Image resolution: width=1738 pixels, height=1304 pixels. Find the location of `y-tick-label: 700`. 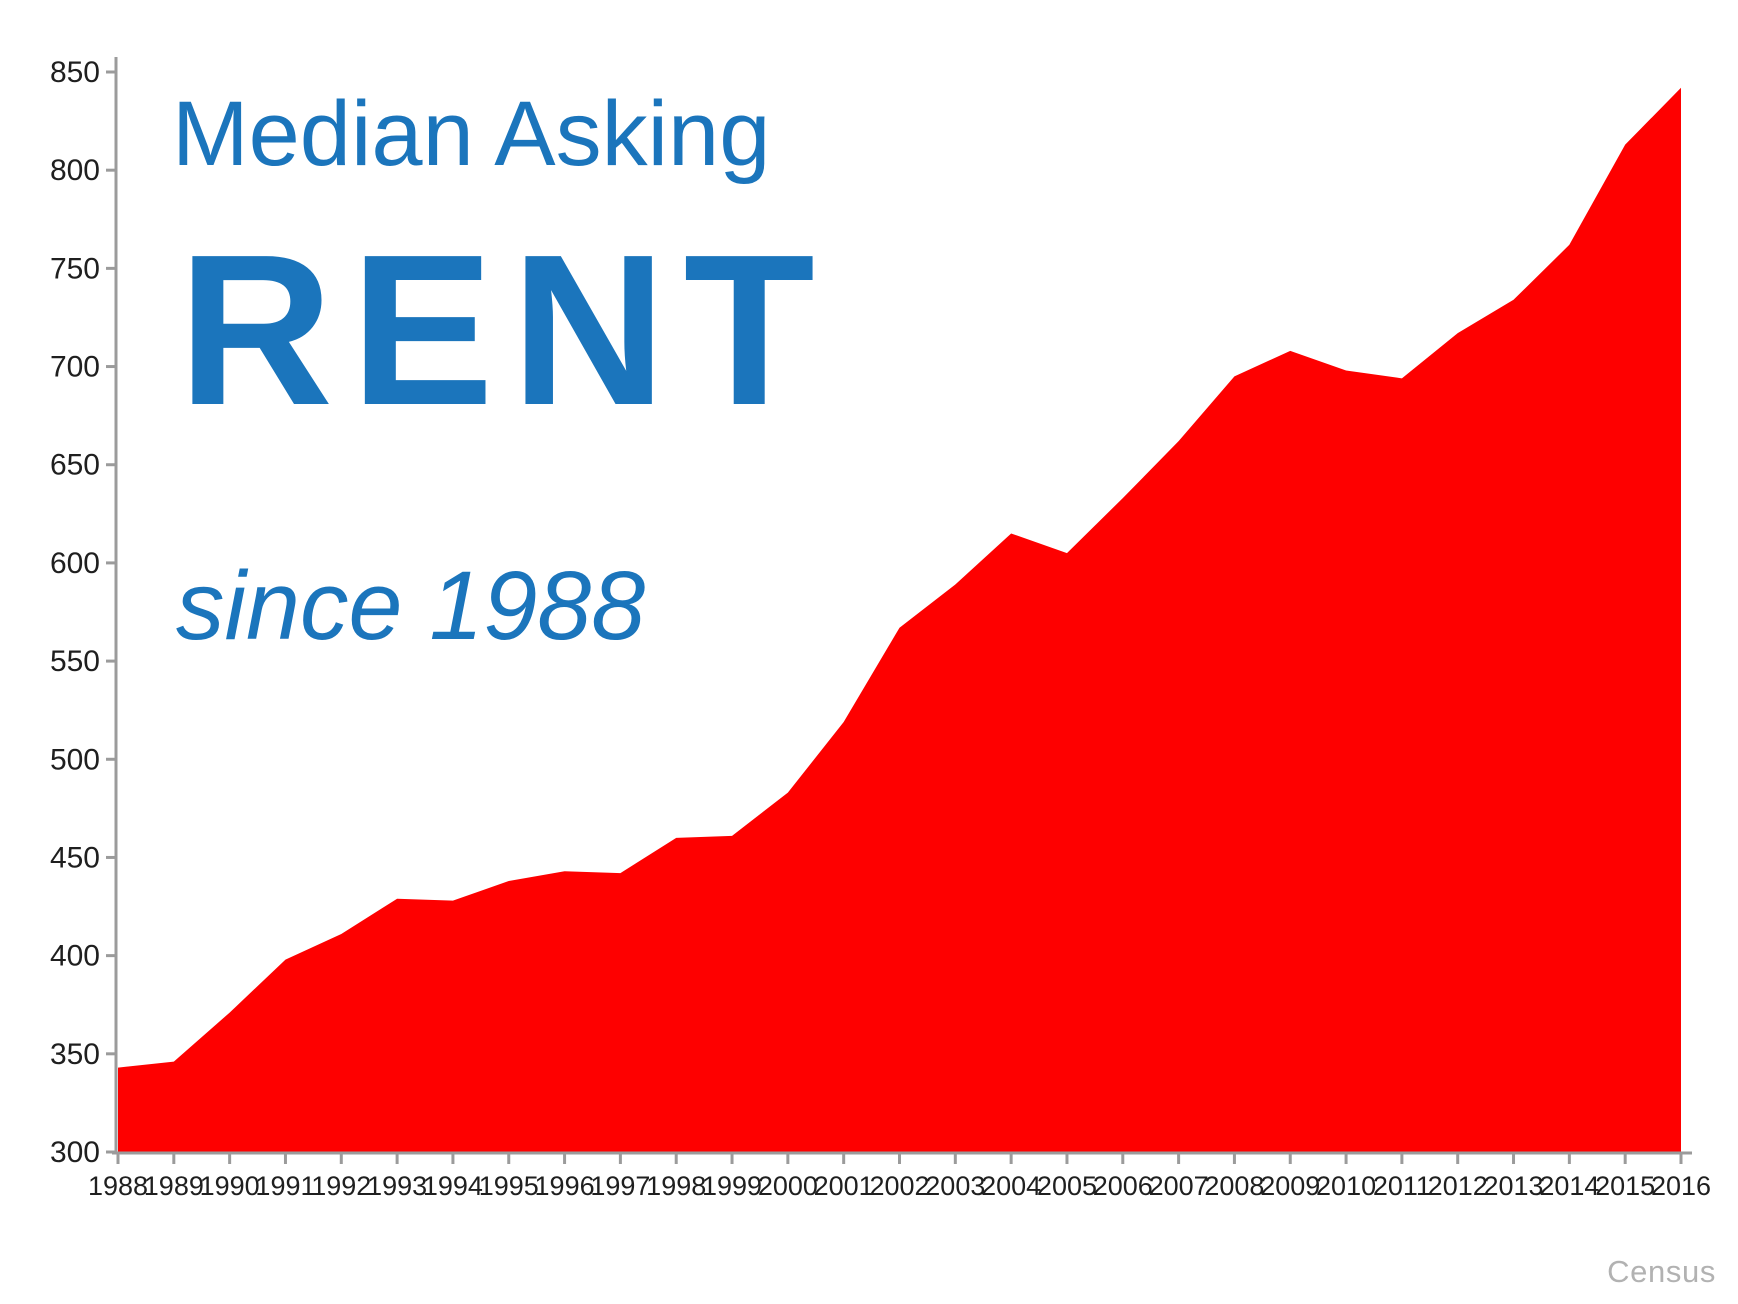

y-tick-label: 700 is located at coordinates (75, 367).